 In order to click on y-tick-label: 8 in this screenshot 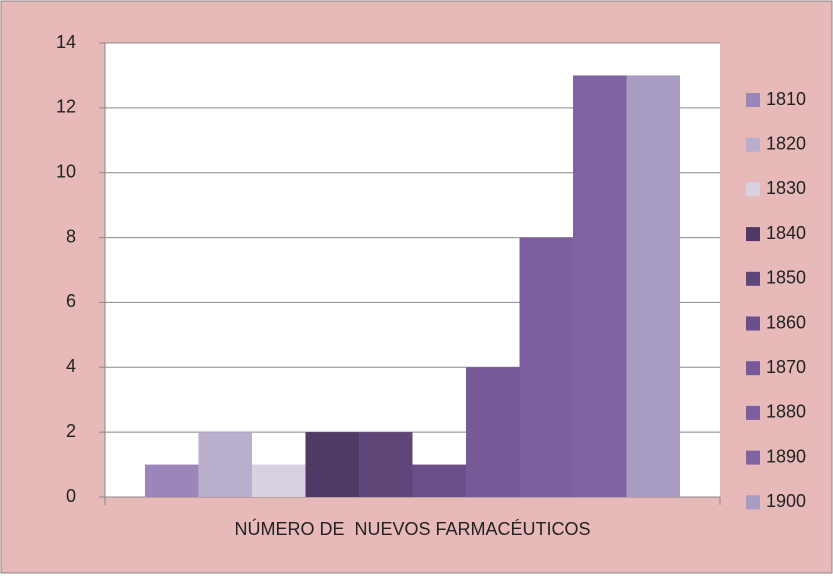, I will do `click(71, 236)`.